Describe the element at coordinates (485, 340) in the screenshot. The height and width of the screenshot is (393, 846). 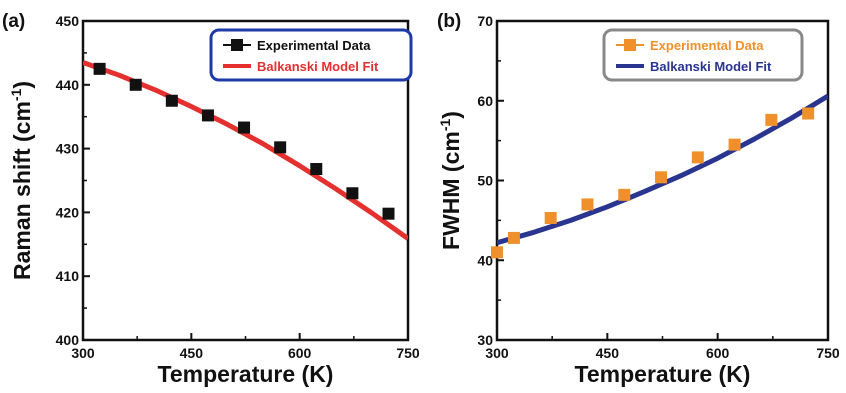
I see `y-tick-label: 30` at that location.